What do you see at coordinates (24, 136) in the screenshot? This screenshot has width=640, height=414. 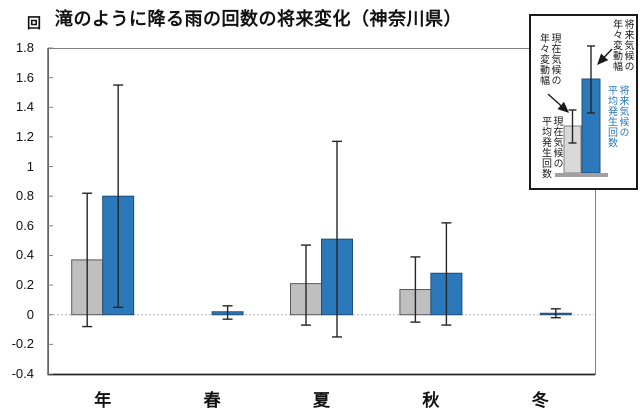 I see `y-tick-label: 1.2` at bounding box center [24, 136].